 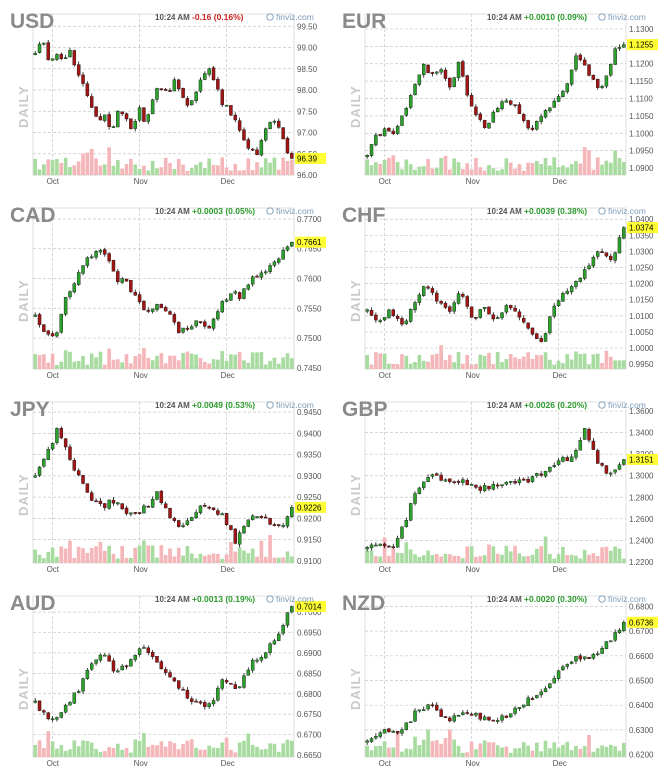 I want to click on change-value: +0.0049 (0.53%), so click(x=223, y=405).